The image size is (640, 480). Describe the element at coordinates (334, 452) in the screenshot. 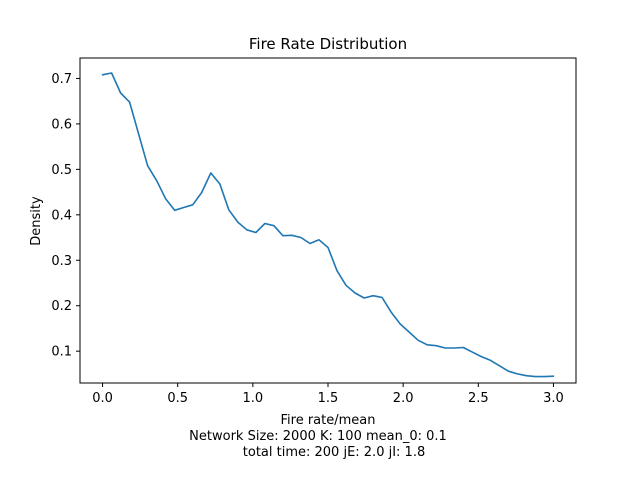

I see `note-line-2: total time: 200 jE: 2.0 jI: 1.8` at that location.